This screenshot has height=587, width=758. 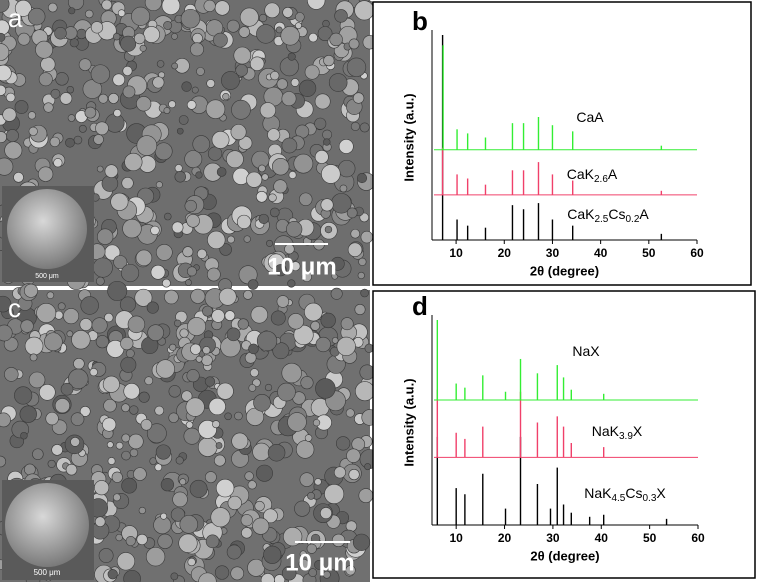 I want to click on panel-label: a, so click(x=15, y=18).